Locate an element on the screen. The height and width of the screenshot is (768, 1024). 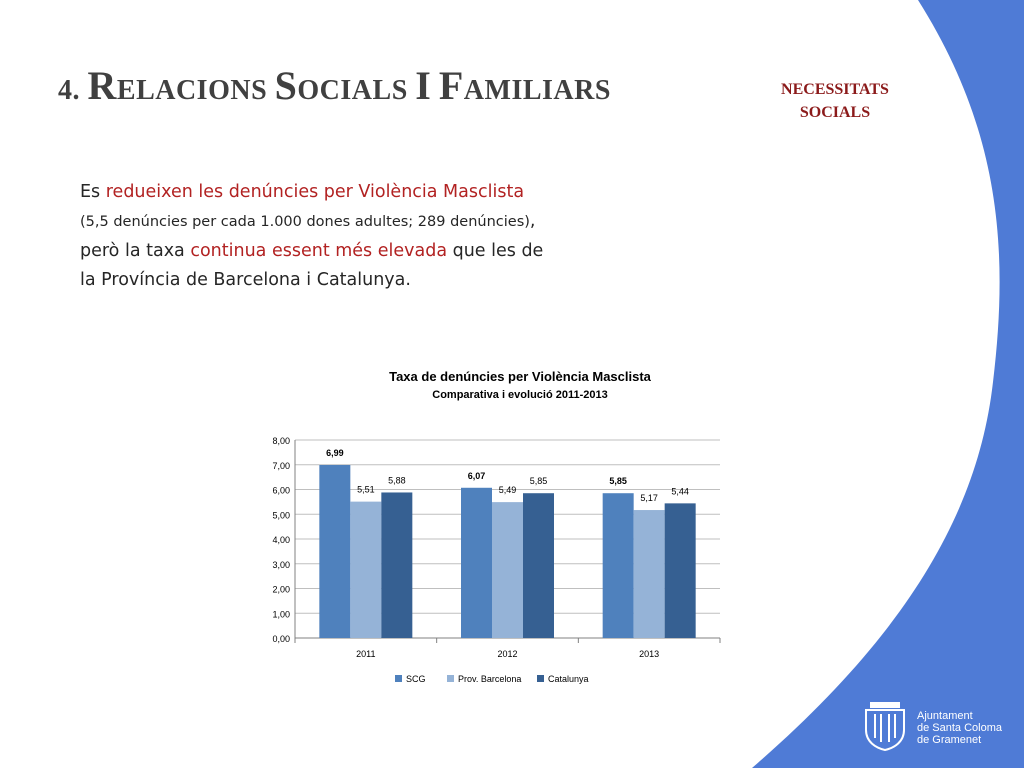
legend-label: Prov. Barcelona is located at coordinates (489, 679).